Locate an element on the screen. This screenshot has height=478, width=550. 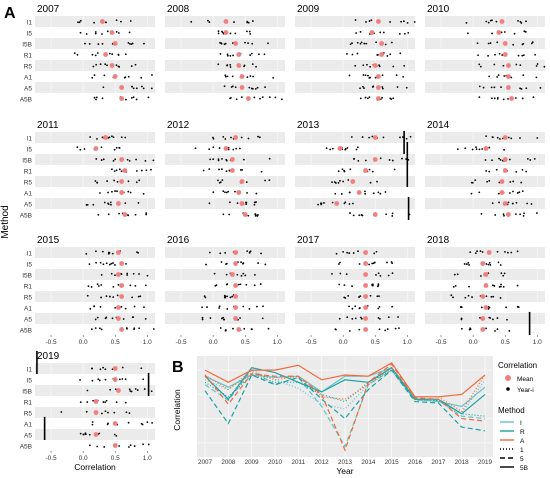
x-tick-label: 1.0 is located at coordinates (147, 342).